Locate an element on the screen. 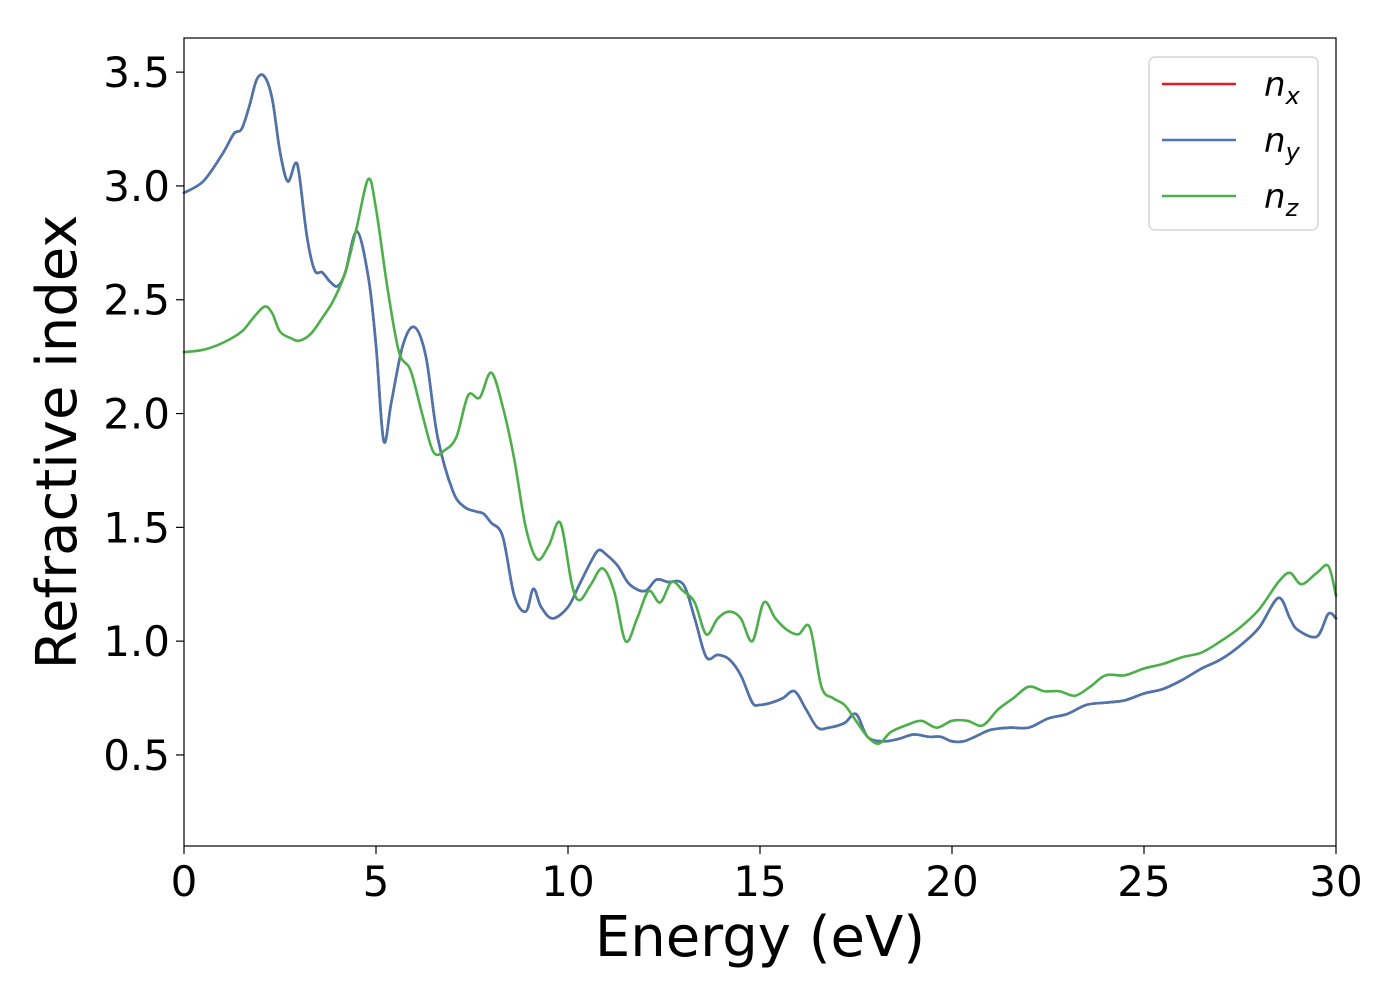 The image size is (1400, 1000). y-tick-label: 0.5 is located at coordinates (136, 755).